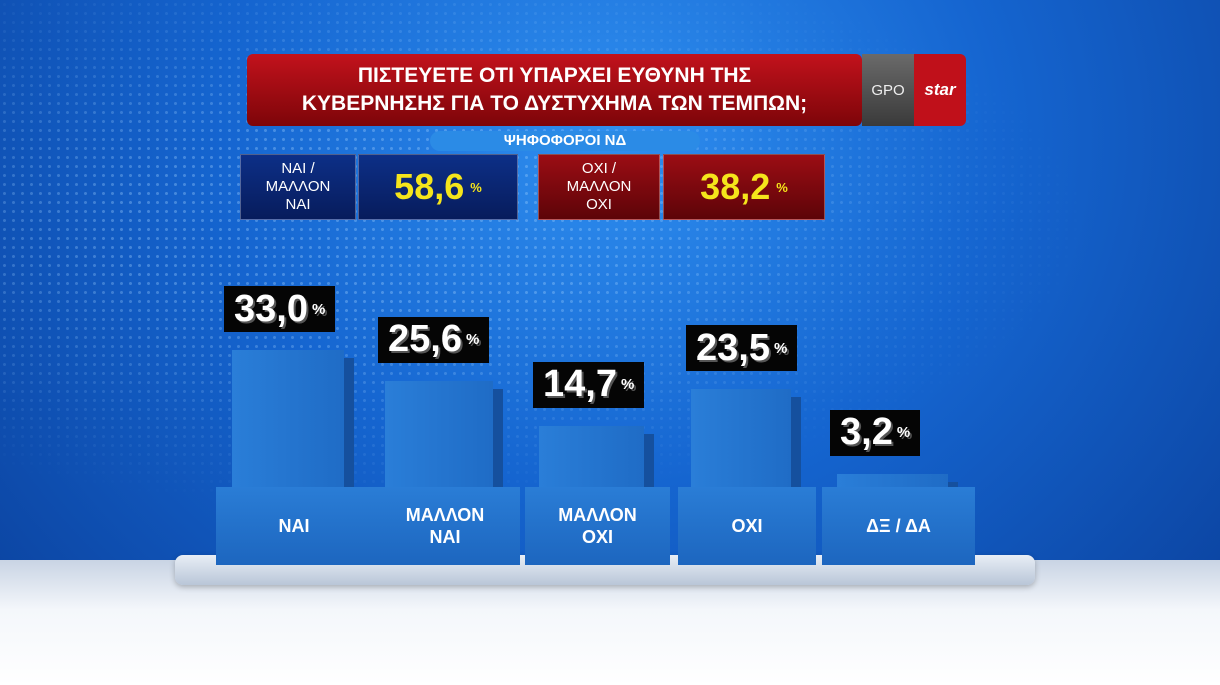 The image size is (1220, 685). What do you see at coordinates (597, 526) in the screenshot?
I see `category-label: ΜΑΛΛΟΝ ΟΧΙ` at bounding box center [597, 526].